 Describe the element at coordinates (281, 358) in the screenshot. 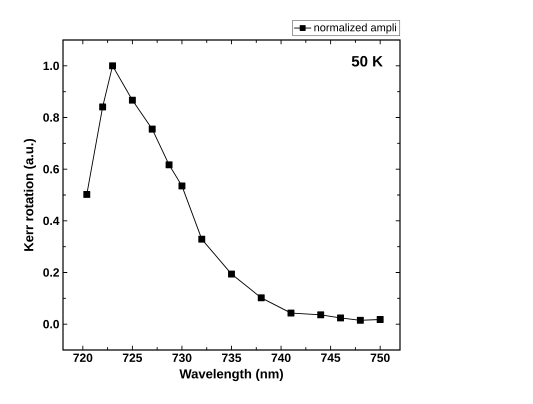

I see `x-tick-label: 740` at that location.